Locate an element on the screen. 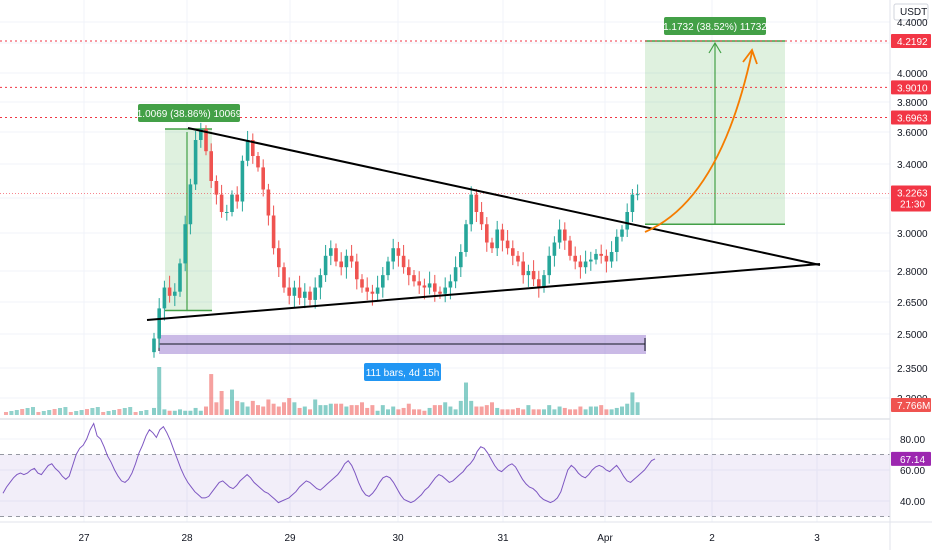 Image resolution: width=932 pixels, height=555 pixels. x-tick-label: 31 is located at coordinates (503, 538).